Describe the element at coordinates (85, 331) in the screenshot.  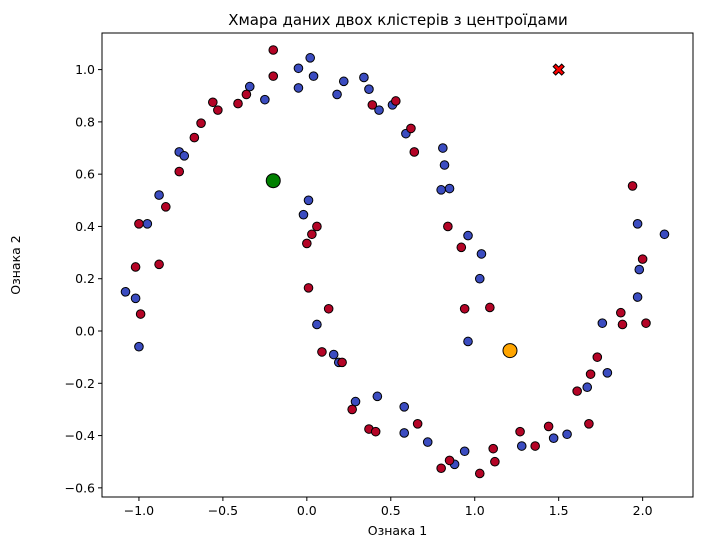
I see `y-tick-label: 0.0` at that location.